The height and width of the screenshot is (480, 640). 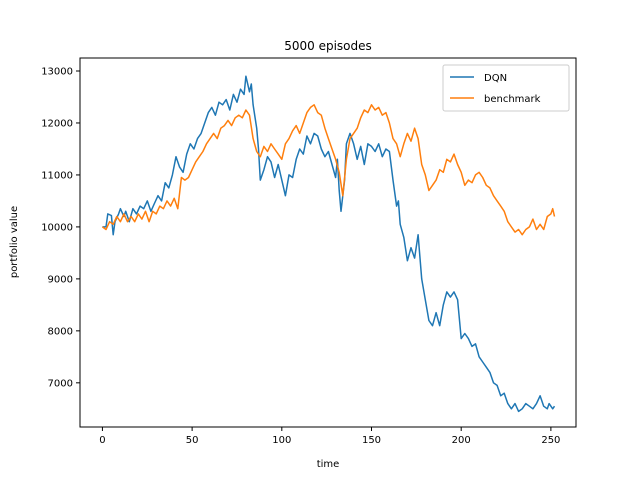 What do you see at coordinates (495, 78) in the screenshot?
I see `legend-label-dqn: DQN` at bounding box center [495, 78].